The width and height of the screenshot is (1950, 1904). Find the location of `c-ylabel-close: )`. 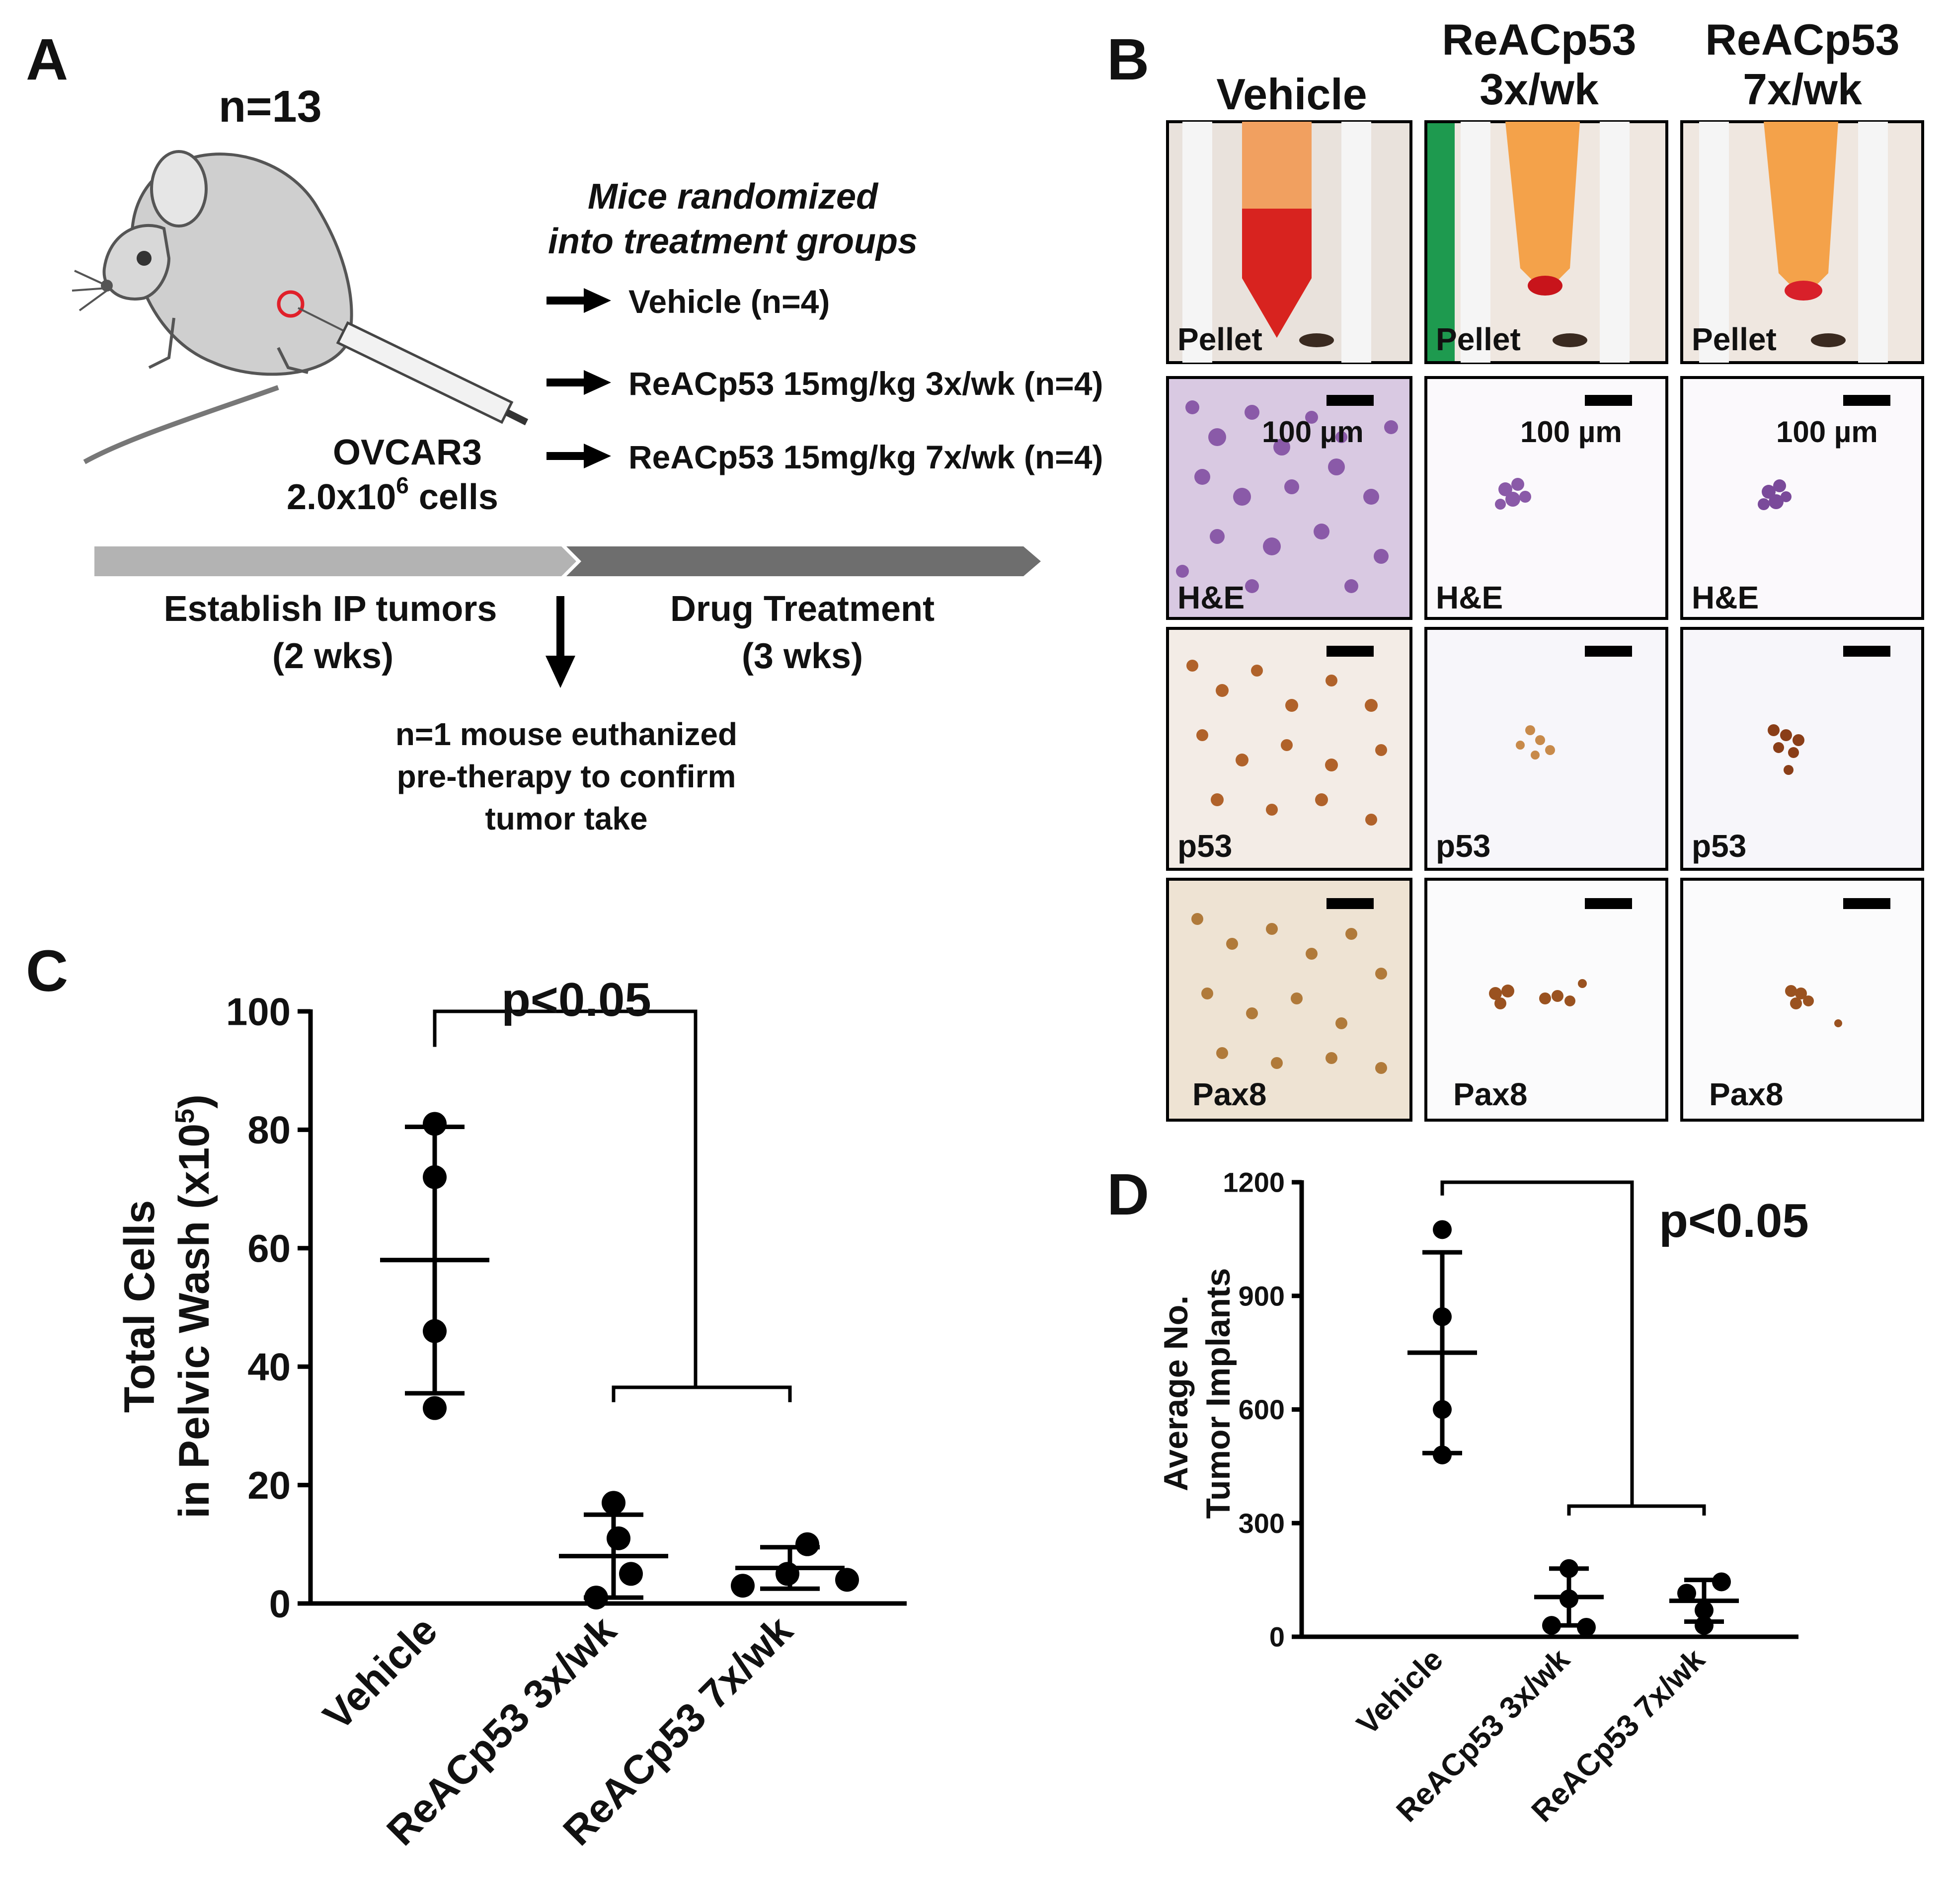

c-ylabel-close: ) is located at coordinates (194, 1101).